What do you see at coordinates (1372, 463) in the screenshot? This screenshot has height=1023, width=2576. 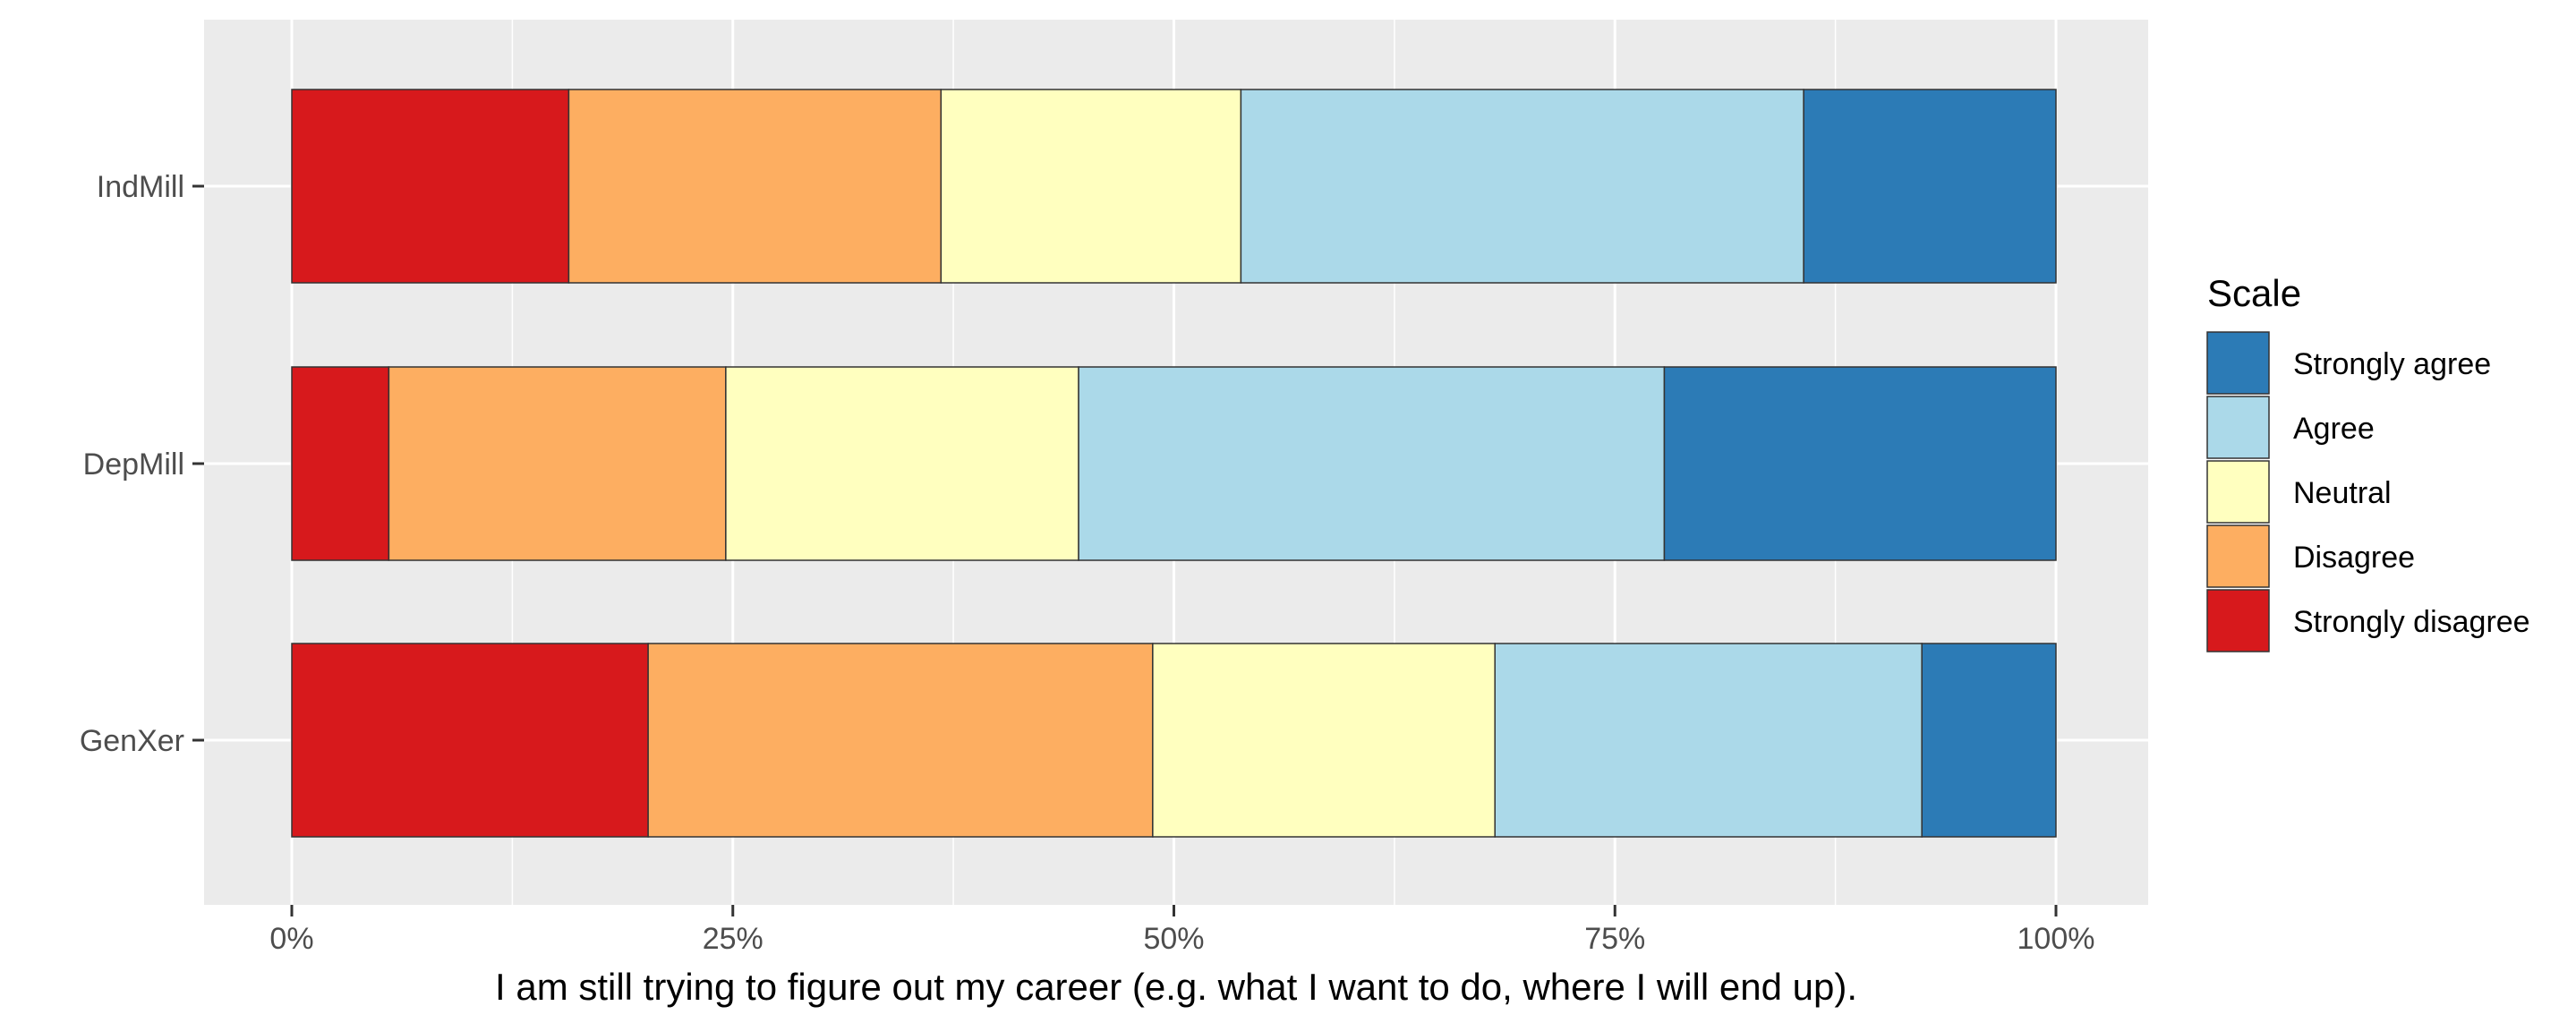 I see `bar-segment-depmill-agree` at bounding box center [1372, 463].